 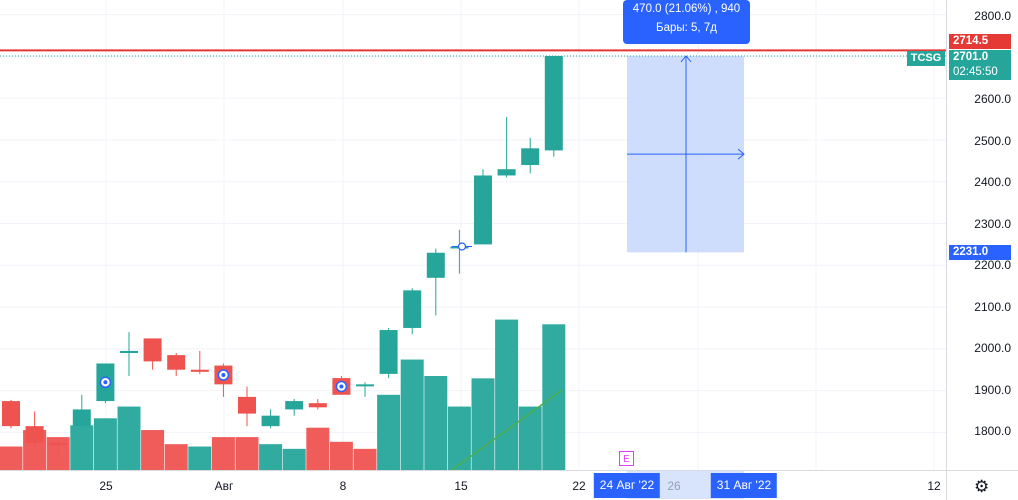 I want to click on measure-arrow-head-right, so click(x=741, y=154).